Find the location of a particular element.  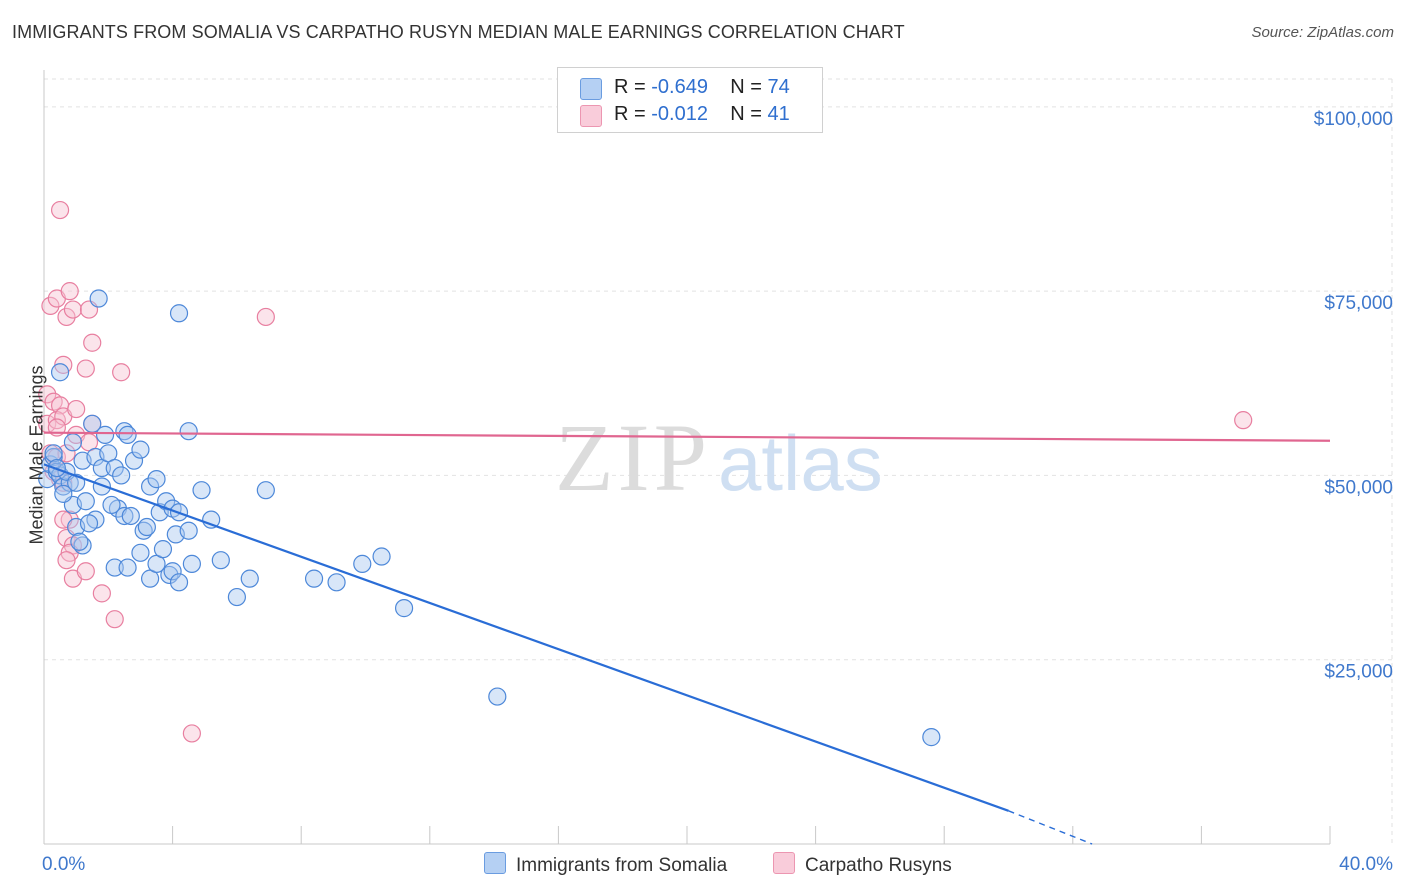

x-tick-label-max: 40.0% is located at coordinates (1366, 864).